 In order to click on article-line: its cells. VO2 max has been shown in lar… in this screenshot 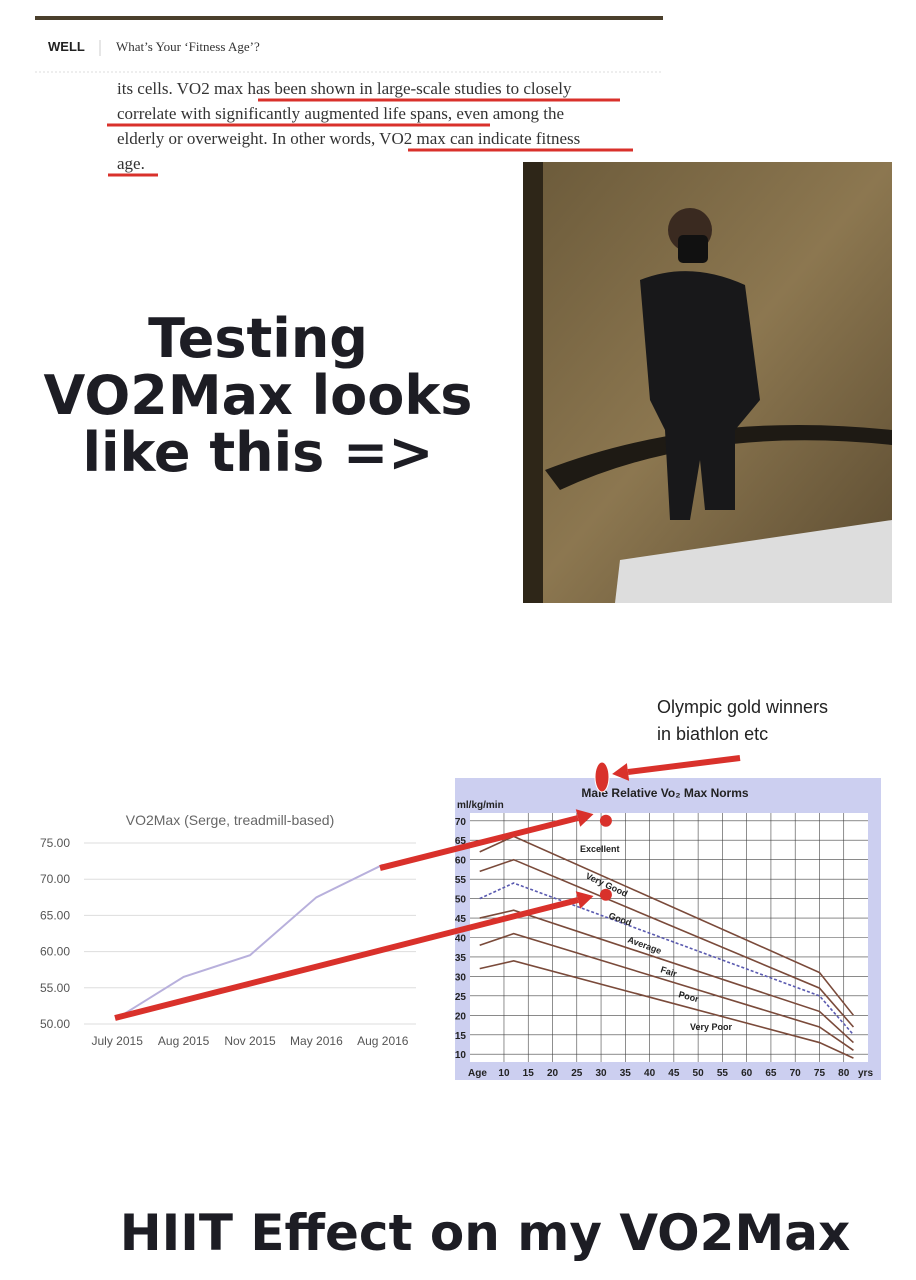, I will do `click(344, 88)`.